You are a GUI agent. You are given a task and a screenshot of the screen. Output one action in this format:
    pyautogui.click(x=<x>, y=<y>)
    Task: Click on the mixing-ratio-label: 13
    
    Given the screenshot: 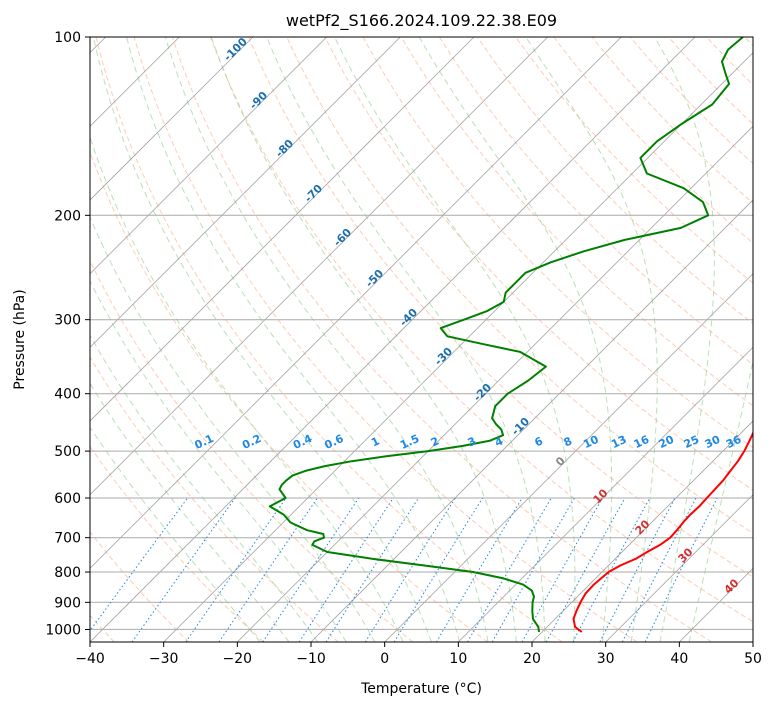 What is the action you would take?
    pyautogui.click(x=618, y=442)
    